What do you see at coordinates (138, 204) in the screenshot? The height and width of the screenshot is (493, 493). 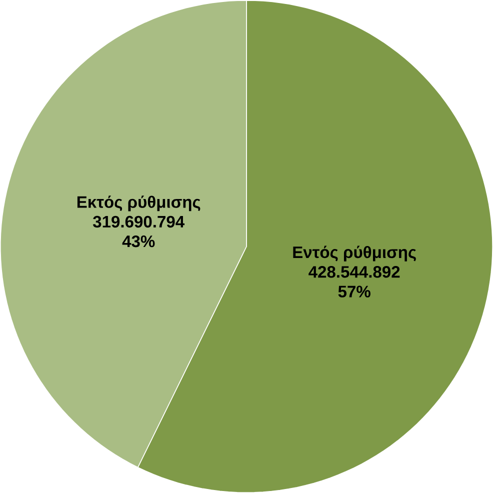 I see `slice-label: Εκτός ρύθμισης` at bounding box center [138, 204].